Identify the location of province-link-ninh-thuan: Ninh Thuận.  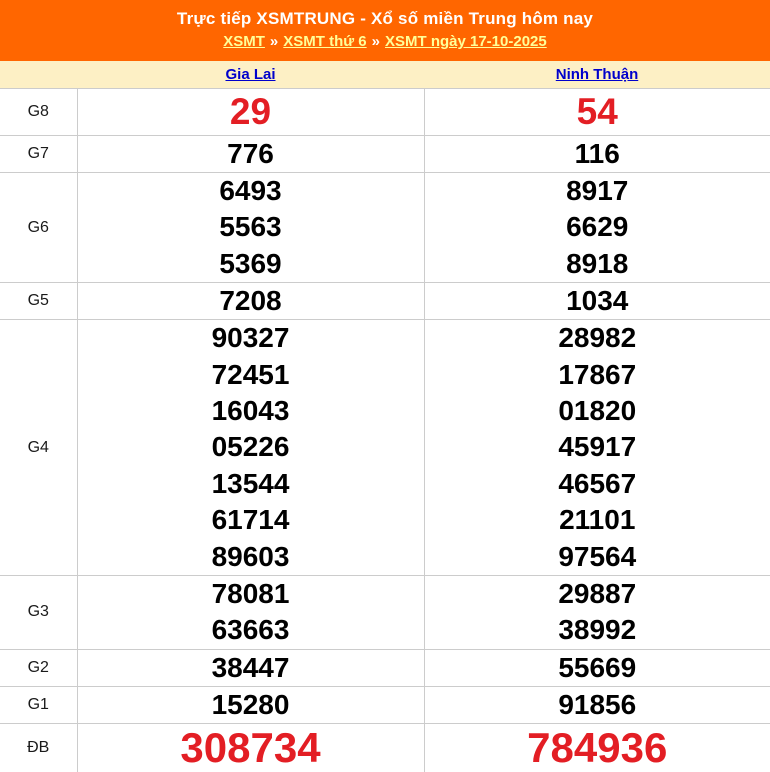
(597, 74).